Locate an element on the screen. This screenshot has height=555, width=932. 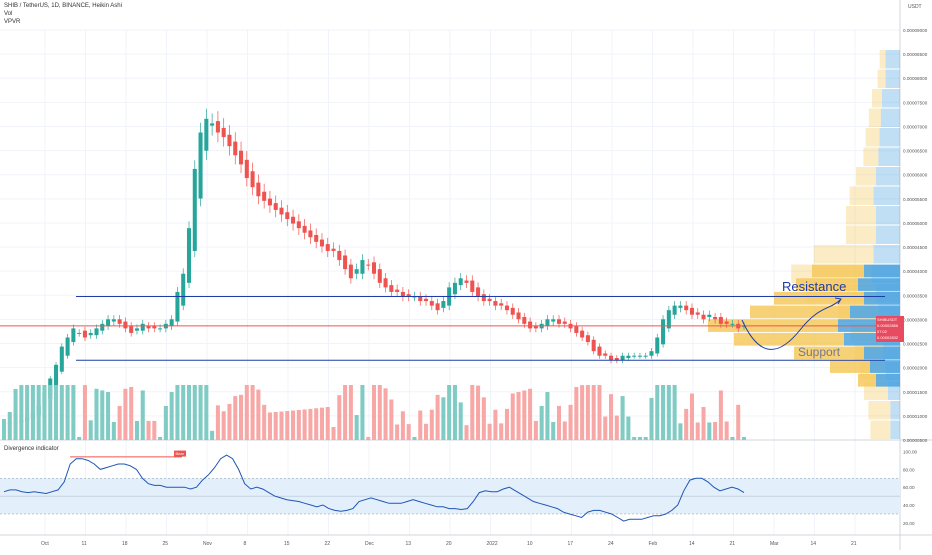
osc-tick: 20.00 is located at coordinates (909, 523).